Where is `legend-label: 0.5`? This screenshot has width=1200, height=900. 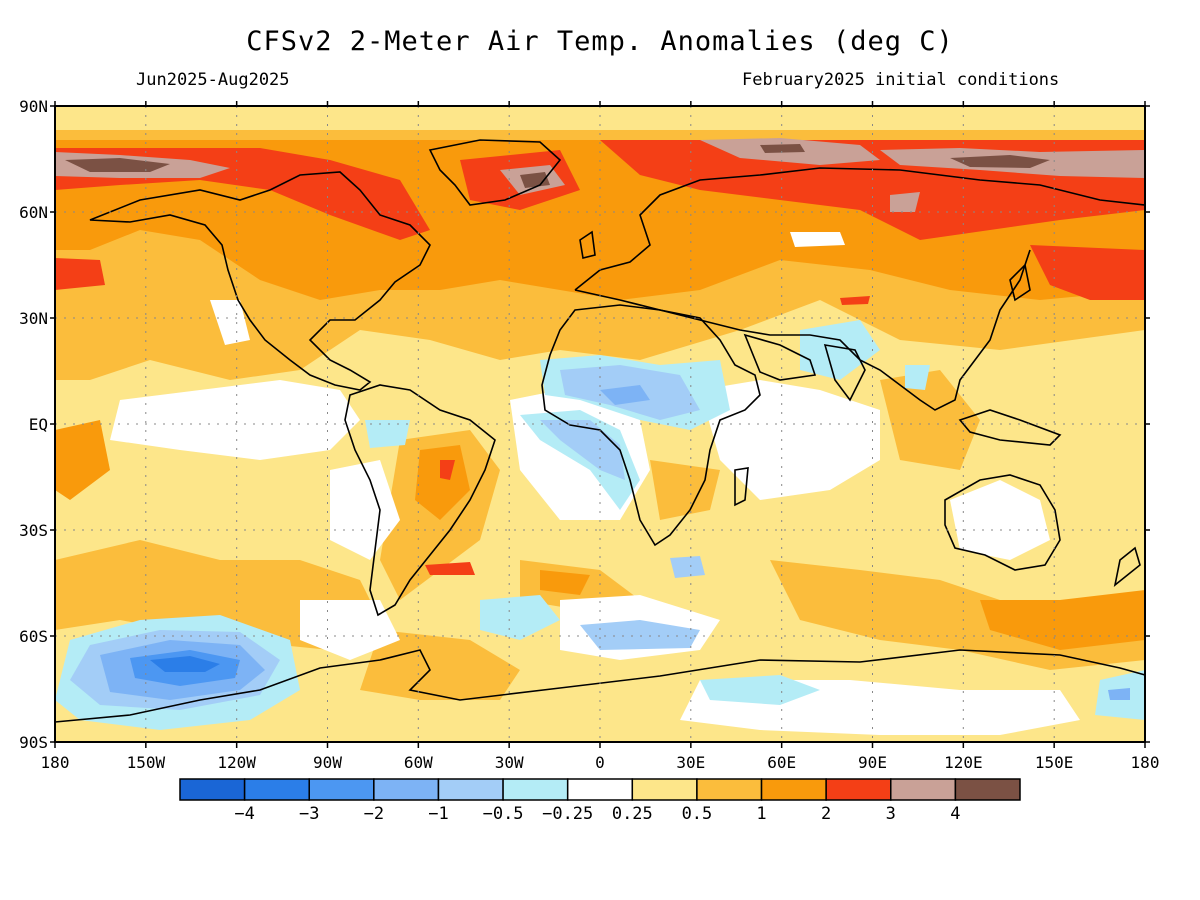
legend-label: 0.5 is located at coordinates (697, 814).